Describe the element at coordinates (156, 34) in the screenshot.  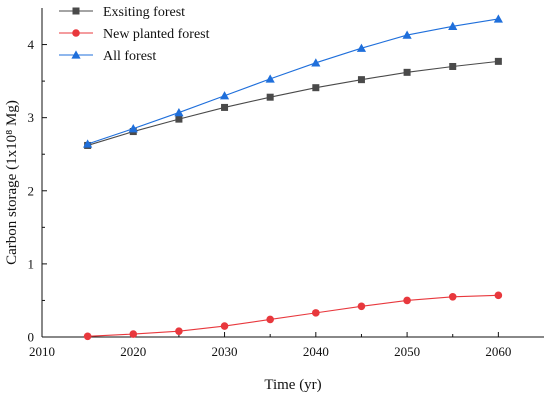
I see `legend-label: New planted forest` at that location.